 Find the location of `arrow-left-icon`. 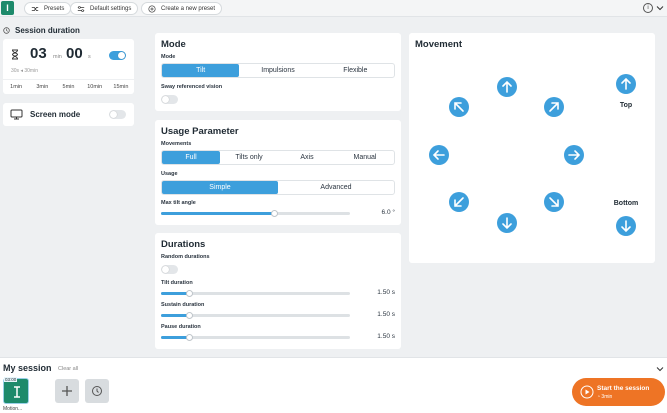

arrow-left-icon is located at coordinates (438, 155).